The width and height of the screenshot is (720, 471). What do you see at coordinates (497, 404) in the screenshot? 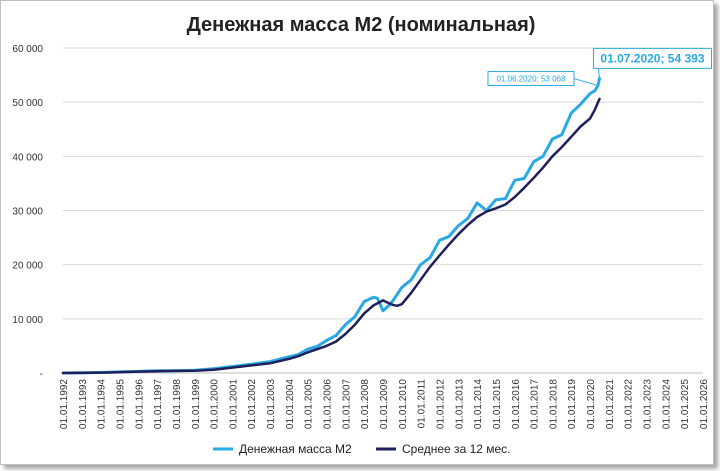
I see `x-tick-label: 01.01.2015` at bounding box center [497, 404].